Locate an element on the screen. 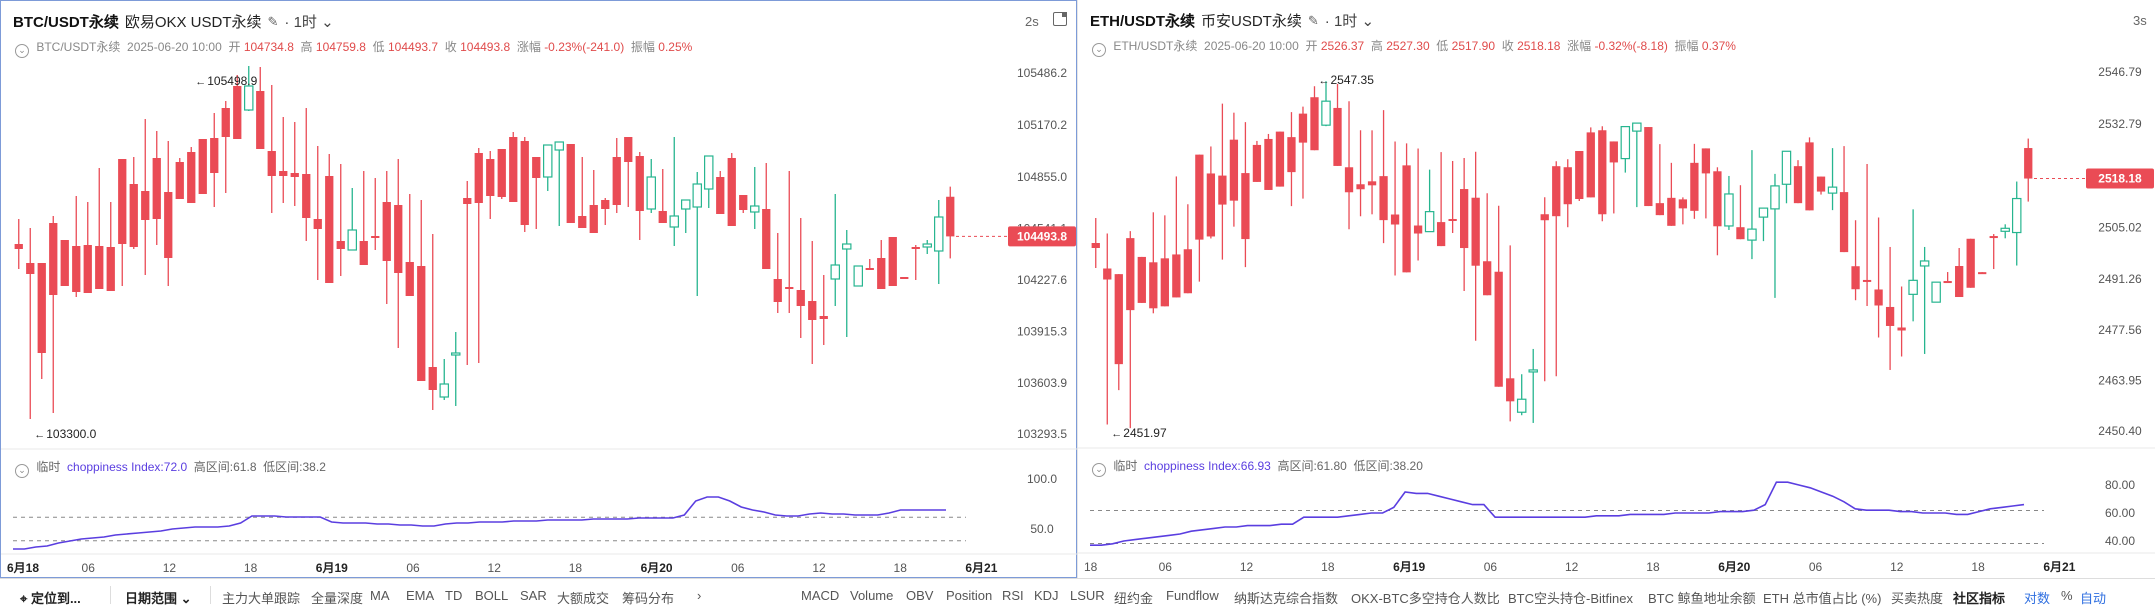 This screenshot has height=611, width=2155. toolbar-item: › is located at coordinates (699, 595).